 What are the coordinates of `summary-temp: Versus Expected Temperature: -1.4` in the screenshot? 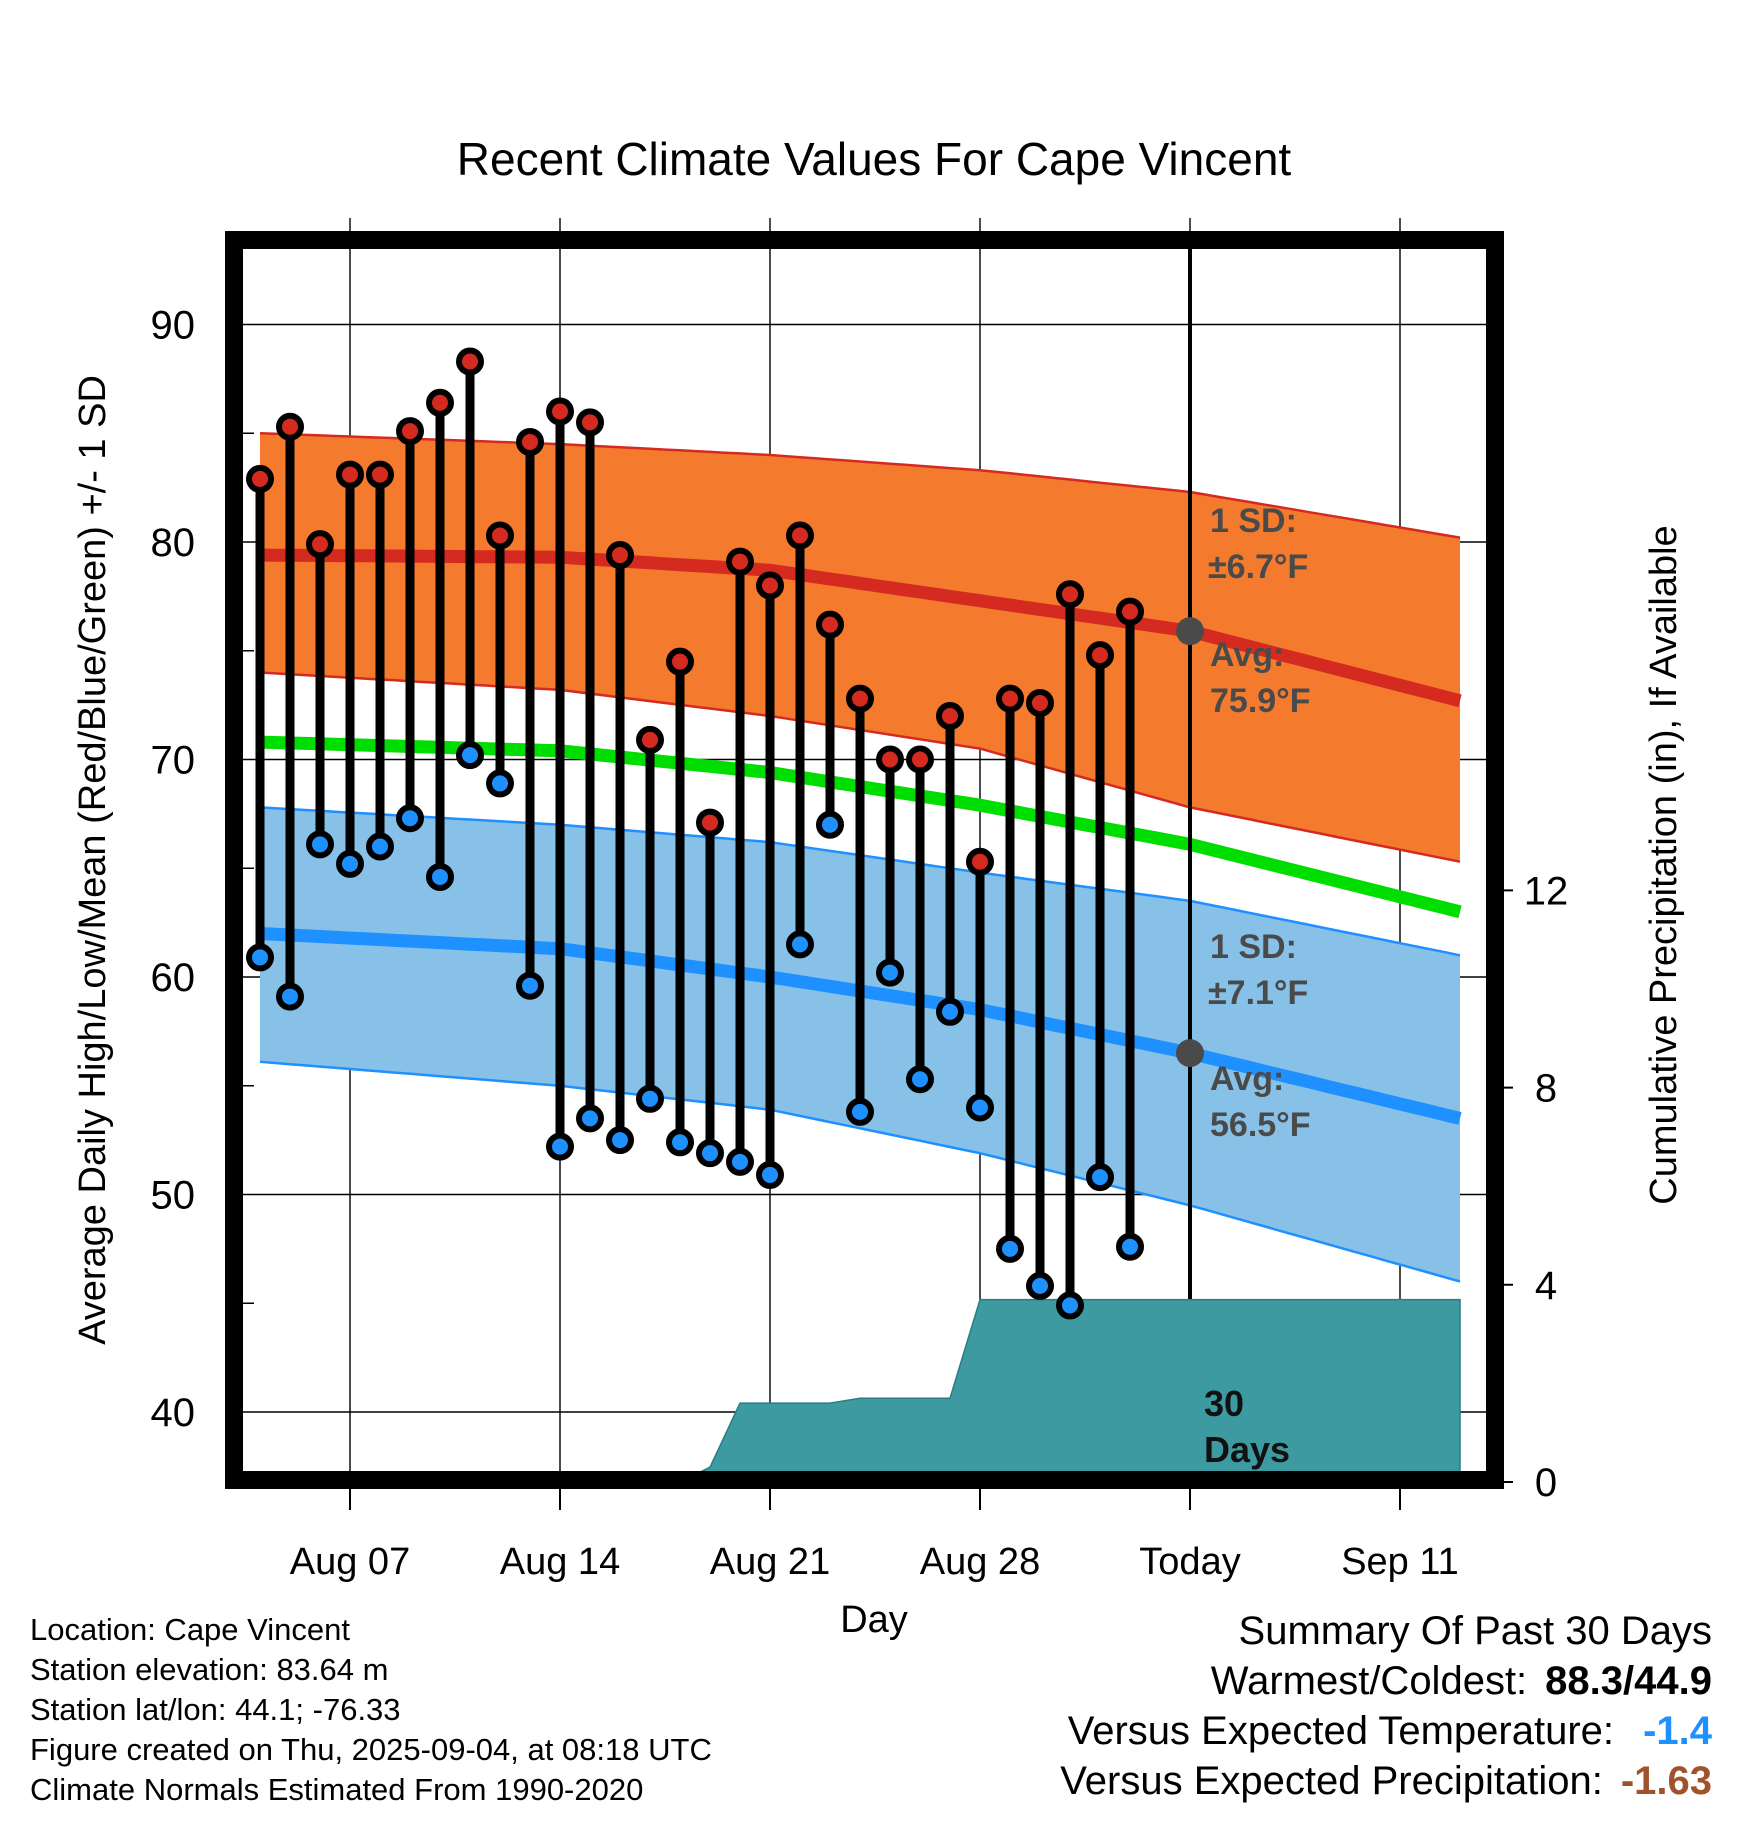 It's located at (1386, 1731).